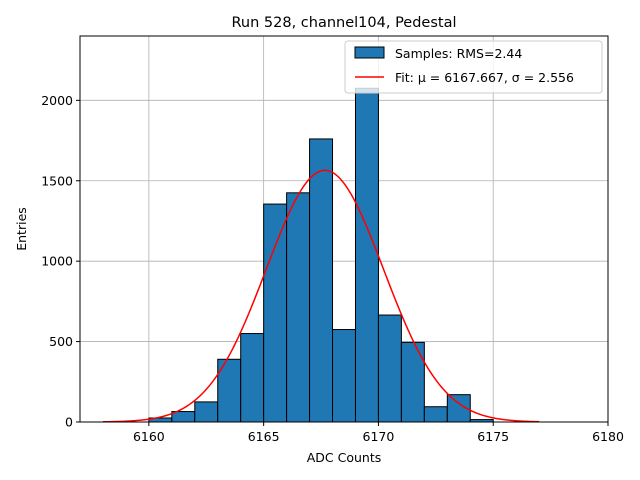  Describe the element at coordinates (149, 436) in the screenshot. I see `x-tick-label: 6160` at that location.